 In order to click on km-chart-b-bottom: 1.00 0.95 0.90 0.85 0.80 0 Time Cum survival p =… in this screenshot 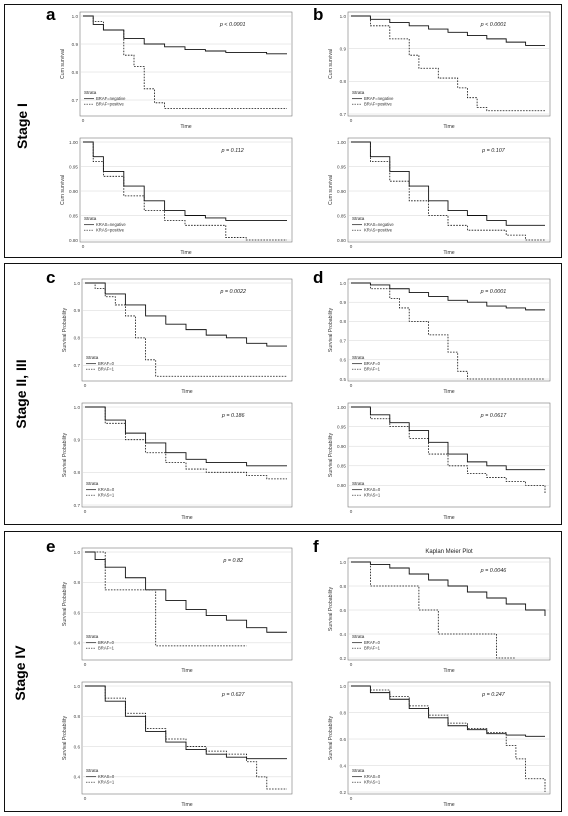, I will do `click(439, 196)`.